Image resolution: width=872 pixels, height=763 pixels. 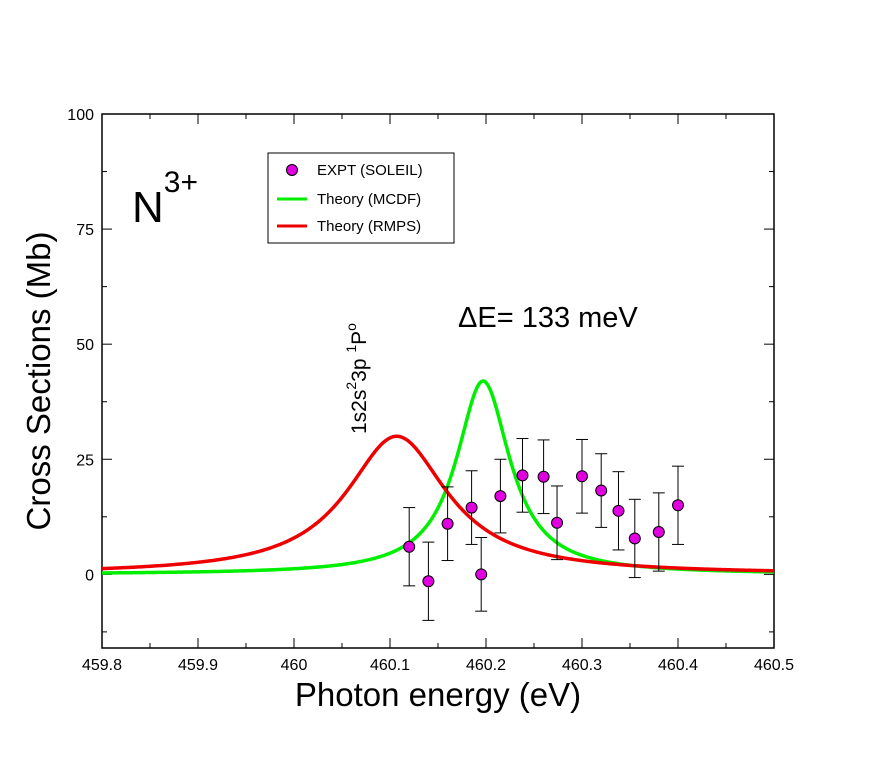 I want to click on data-points, so click(x=543, y=529).